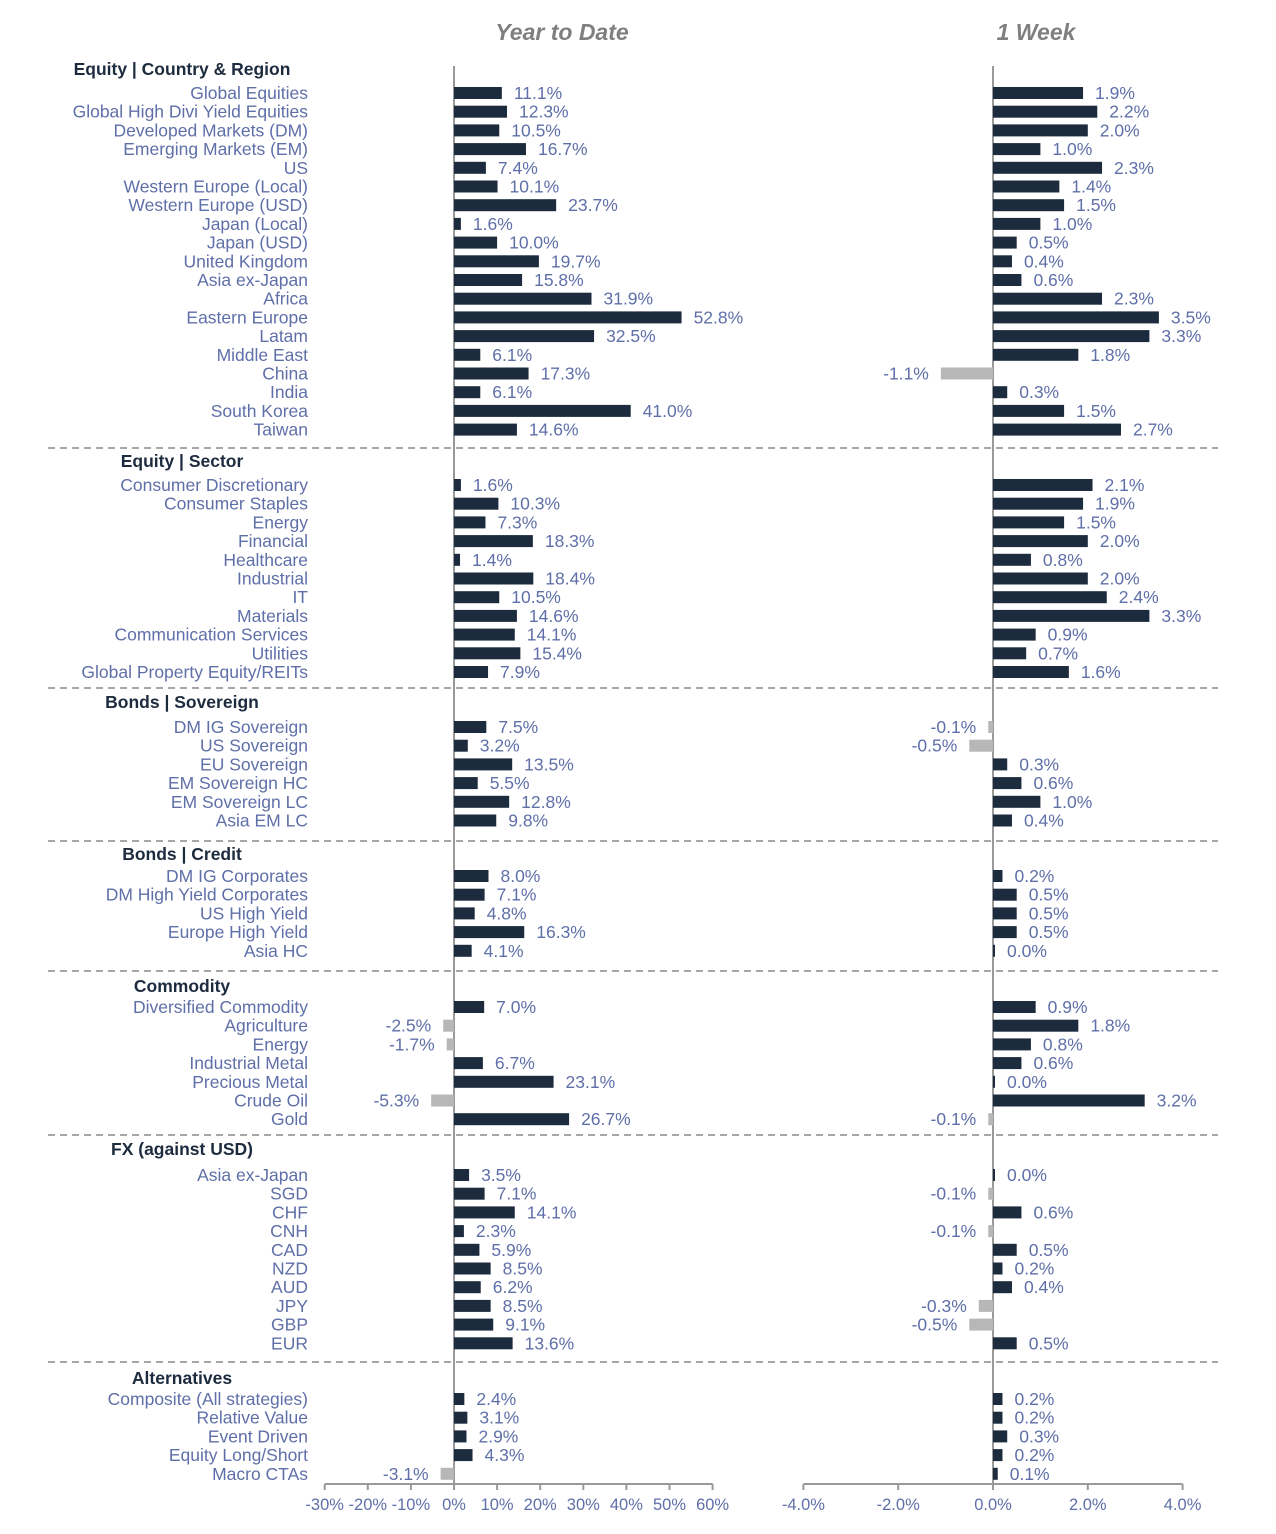  What do you see at coordinates (1037, 32) in the screenshot?
I see `week-panel-title: 1 Week` at bounding box center [1037, 32].